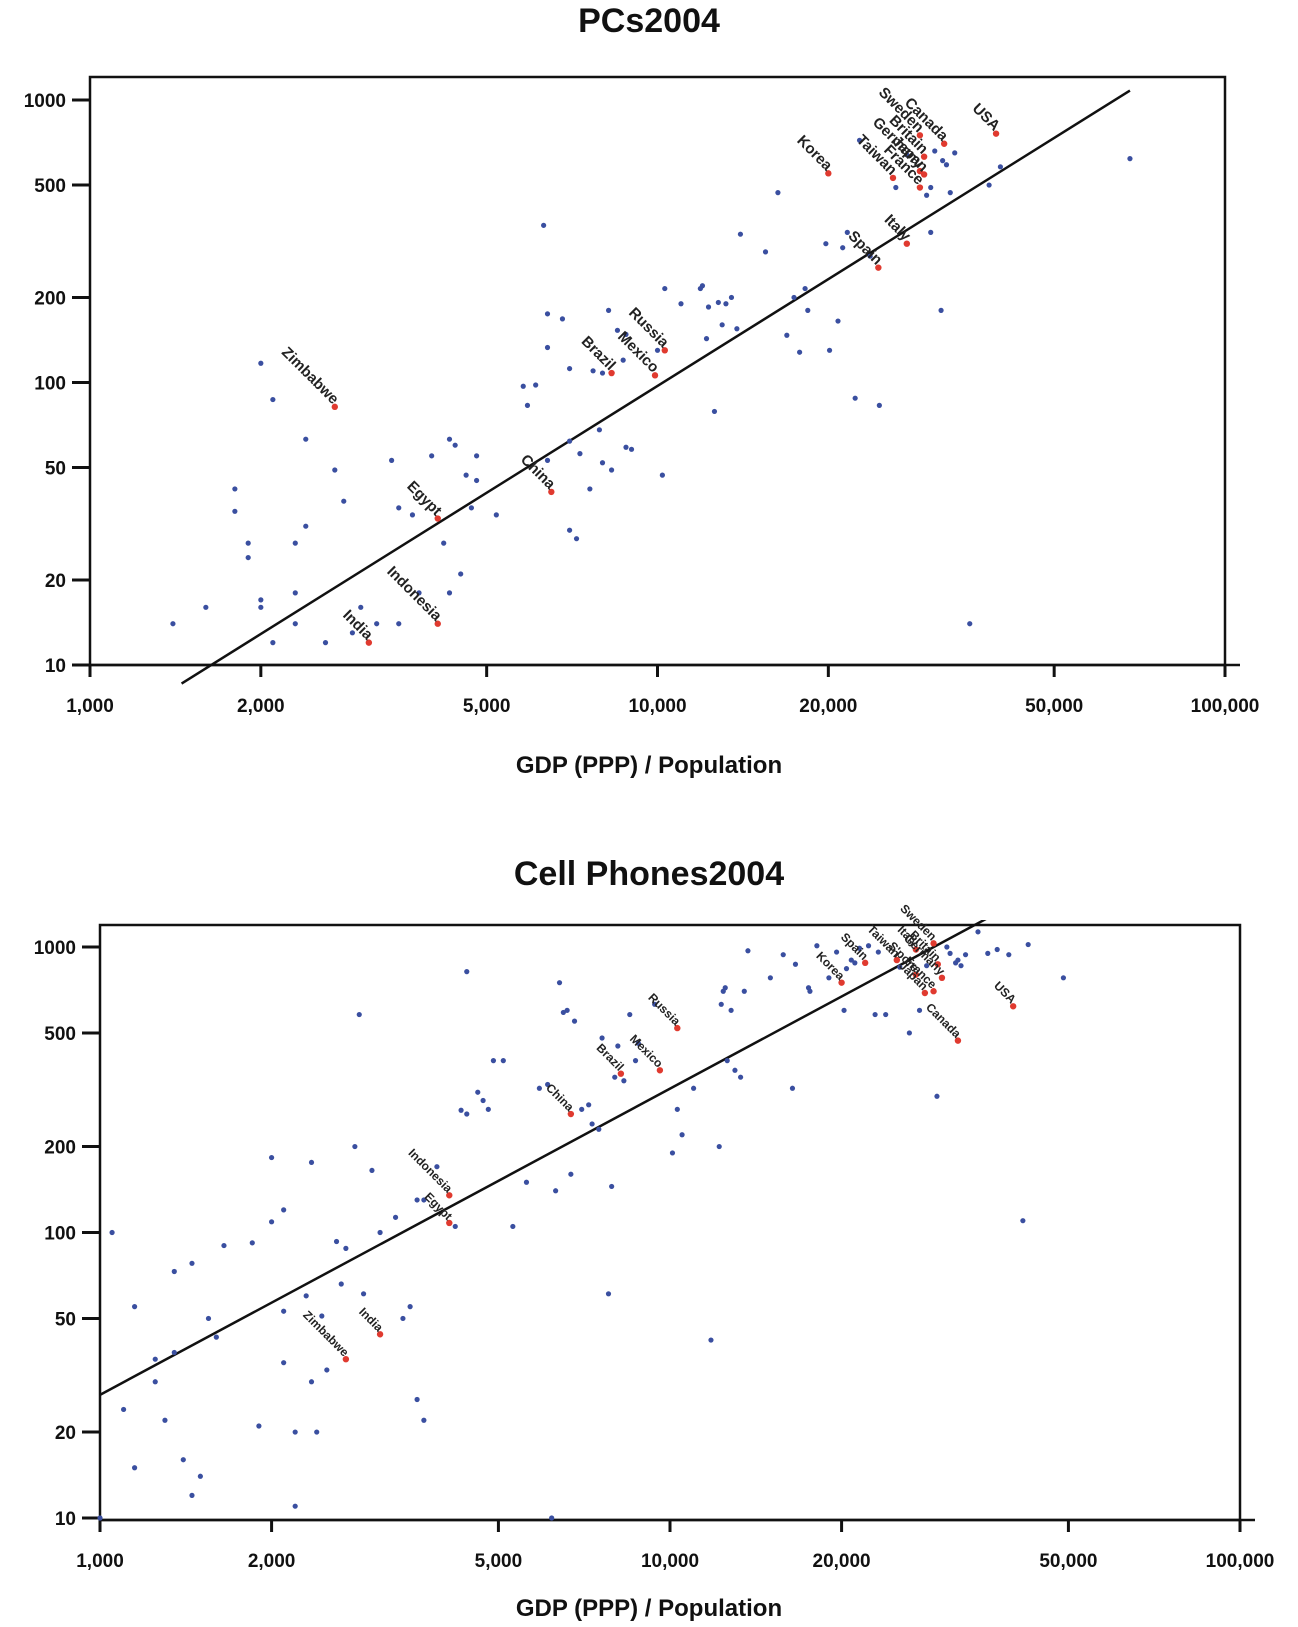 The image size is (1298, 1627). Describe the element at coordinates (657, 691) in the screenshot. I see `x-tick: 10,000` at that location.